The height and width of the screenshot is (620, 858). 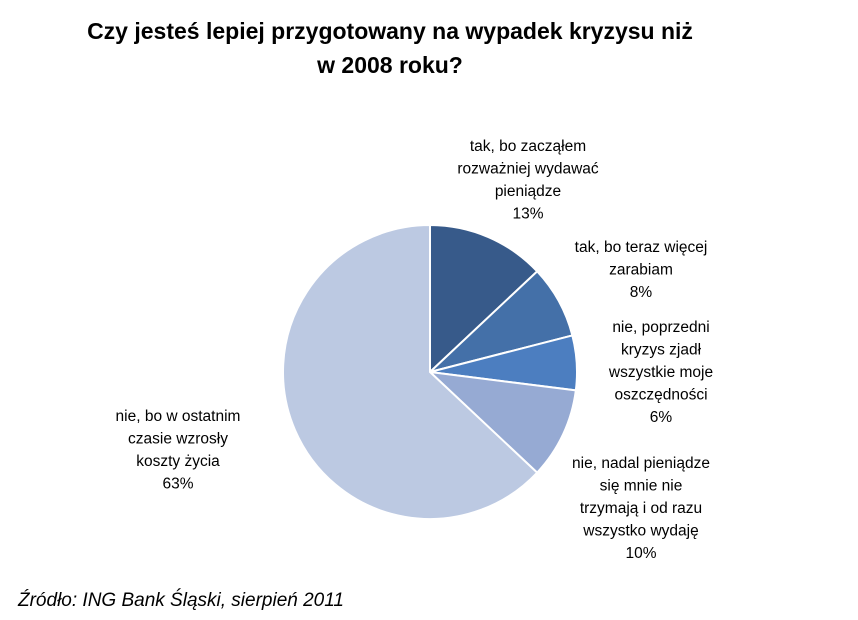 I want to click on source-note: Źródło: ING Bank Śląski, sierpień 2011, so click(x=181, y=600).